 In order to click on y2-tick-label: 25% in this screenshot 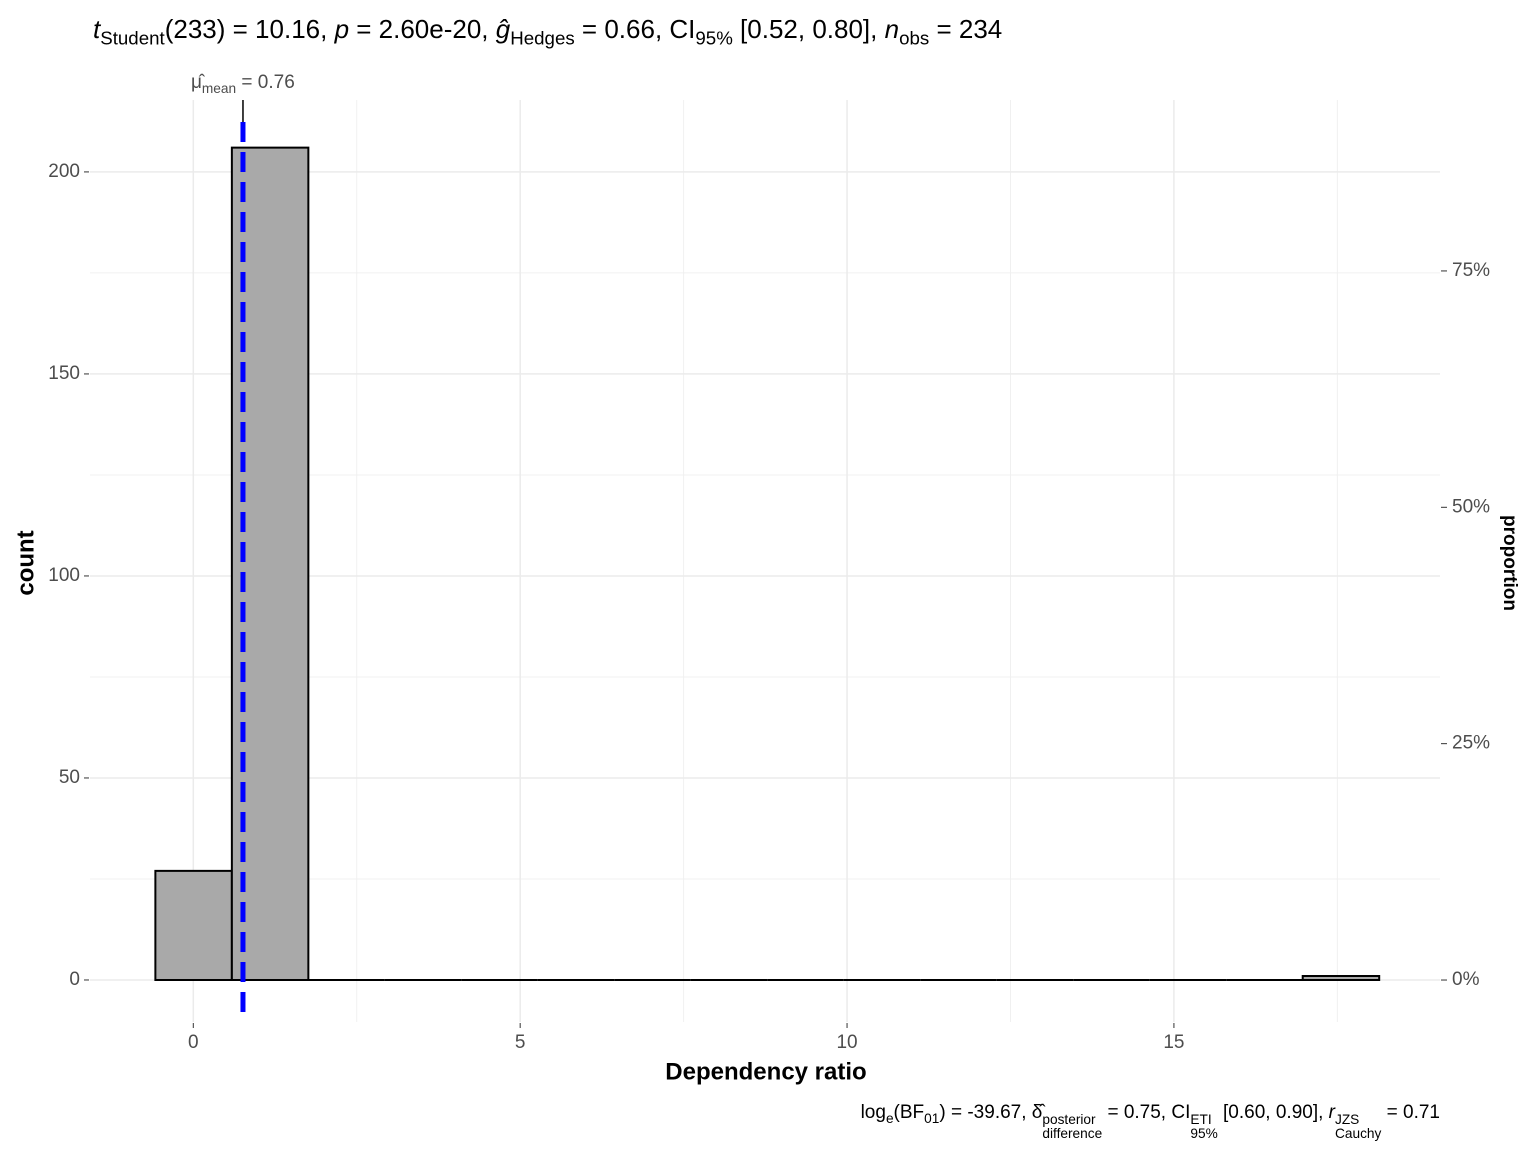, I will do `click(1471, 743)`.